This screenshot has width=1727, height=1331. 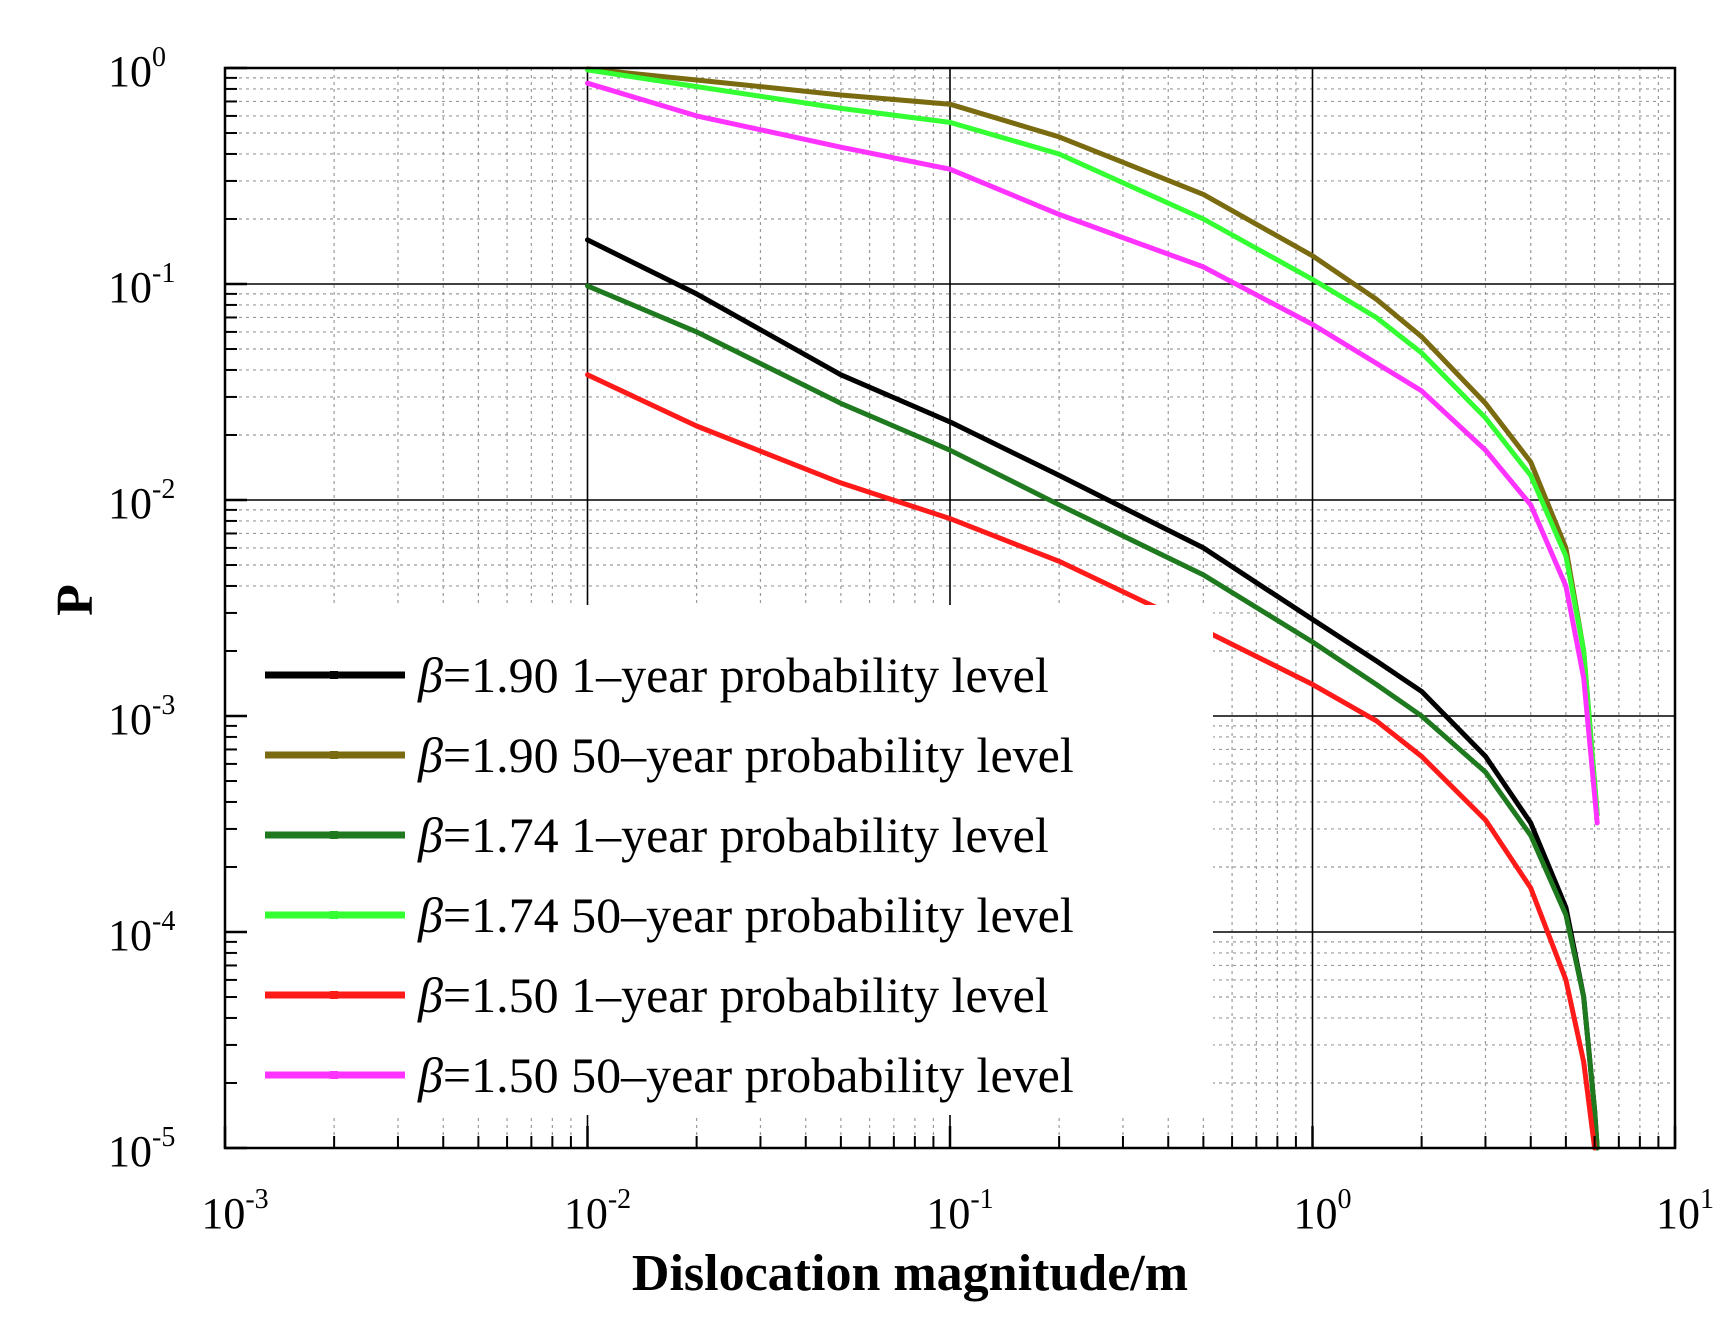 I want to click on x-tick-label: 10⁻², so click(x=597, y=1211).